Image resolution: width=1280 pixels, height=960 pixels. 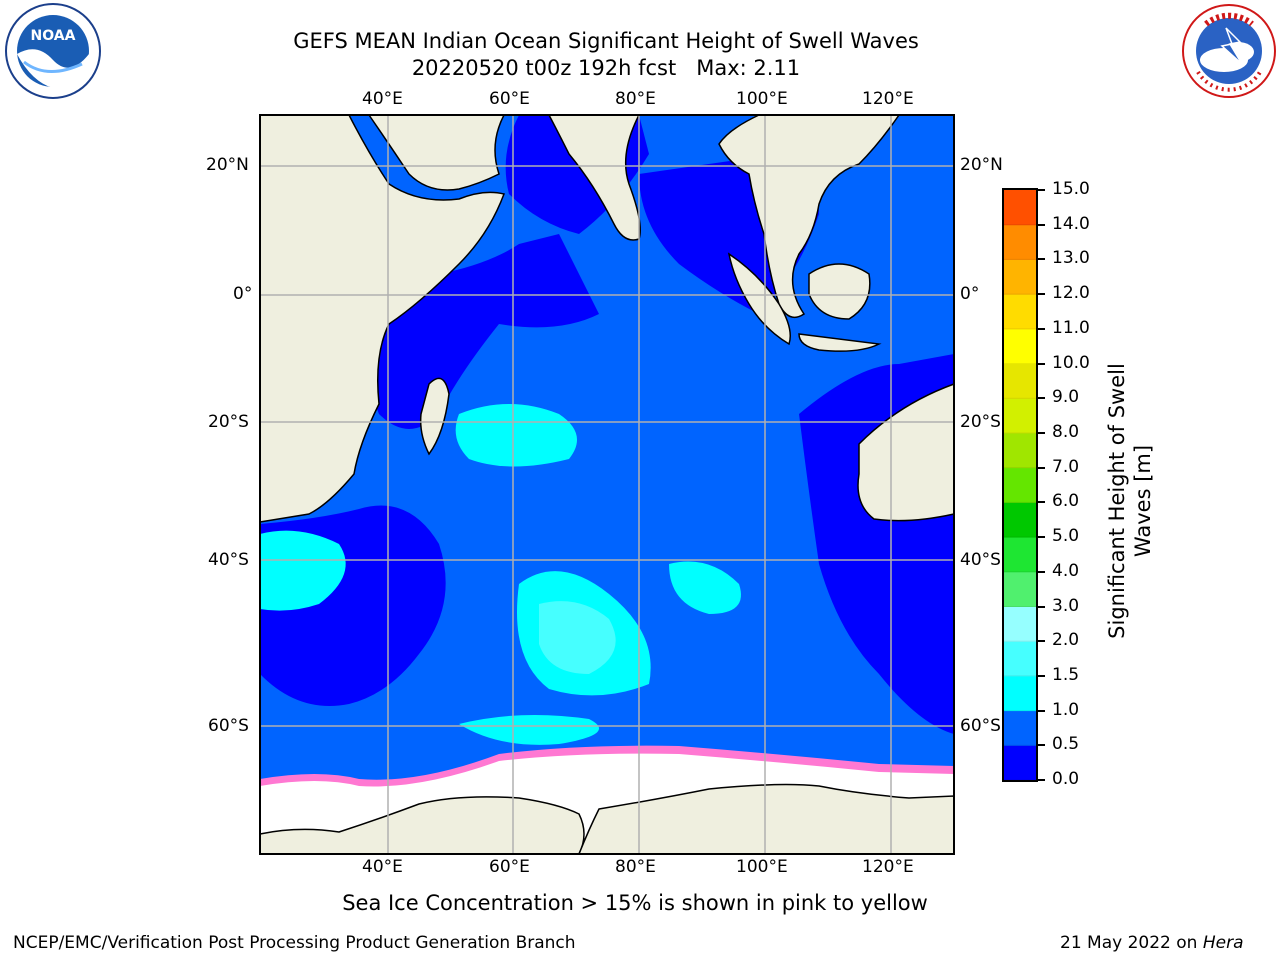 I want to click on lat-label-left: 20°S, so click(x=228, y=422).